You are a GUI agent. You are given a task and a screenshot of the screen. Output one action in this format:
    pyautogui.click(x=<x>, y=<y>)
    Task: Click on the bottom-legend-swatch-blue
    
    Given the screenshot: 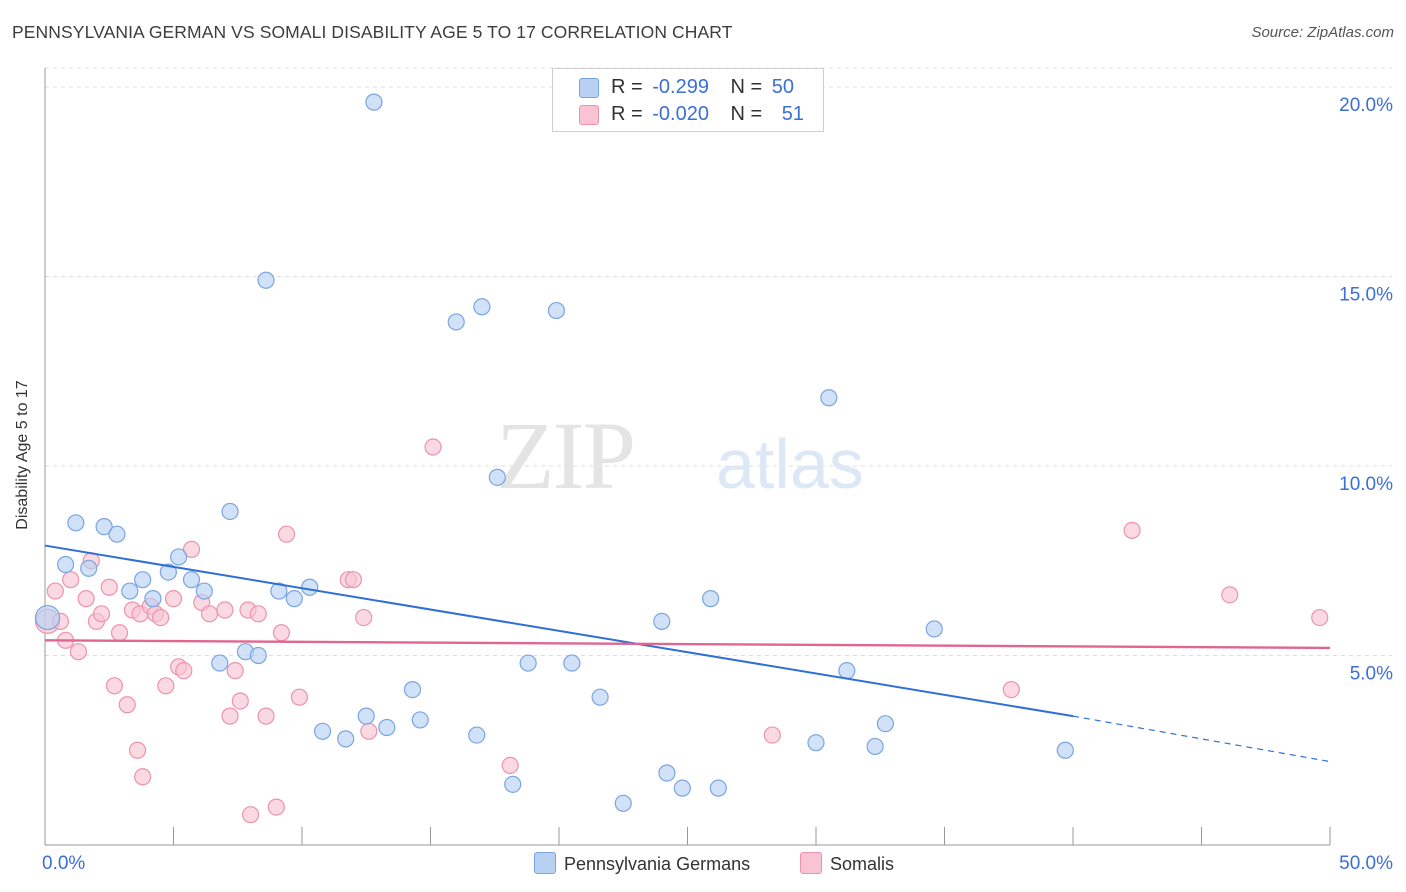 What is the action you would take?
    pyautogui.click(x=545, y=863)
    